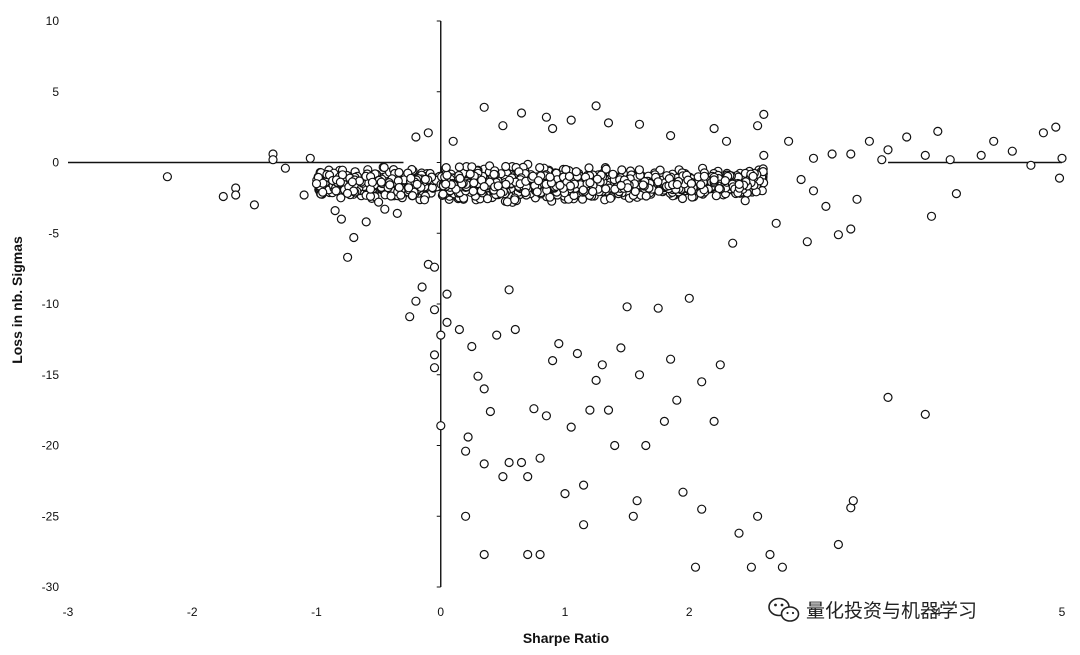 The image size is (1080, 655). What do you see at coordinates (51, 587) in the screenshot?
I see `y-tick-label: -30` at bounding box center [51, 587].